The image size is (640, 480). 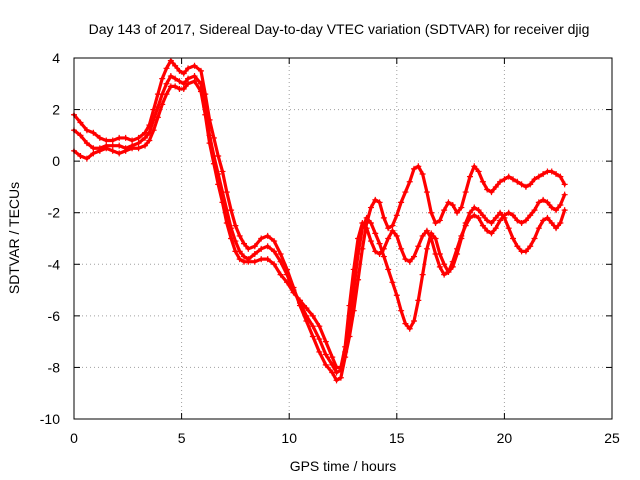 What do you see at coordinates (289, 438) in the screenshot?
I see `x-tick-label: 10` at bounding box center [289, 438].